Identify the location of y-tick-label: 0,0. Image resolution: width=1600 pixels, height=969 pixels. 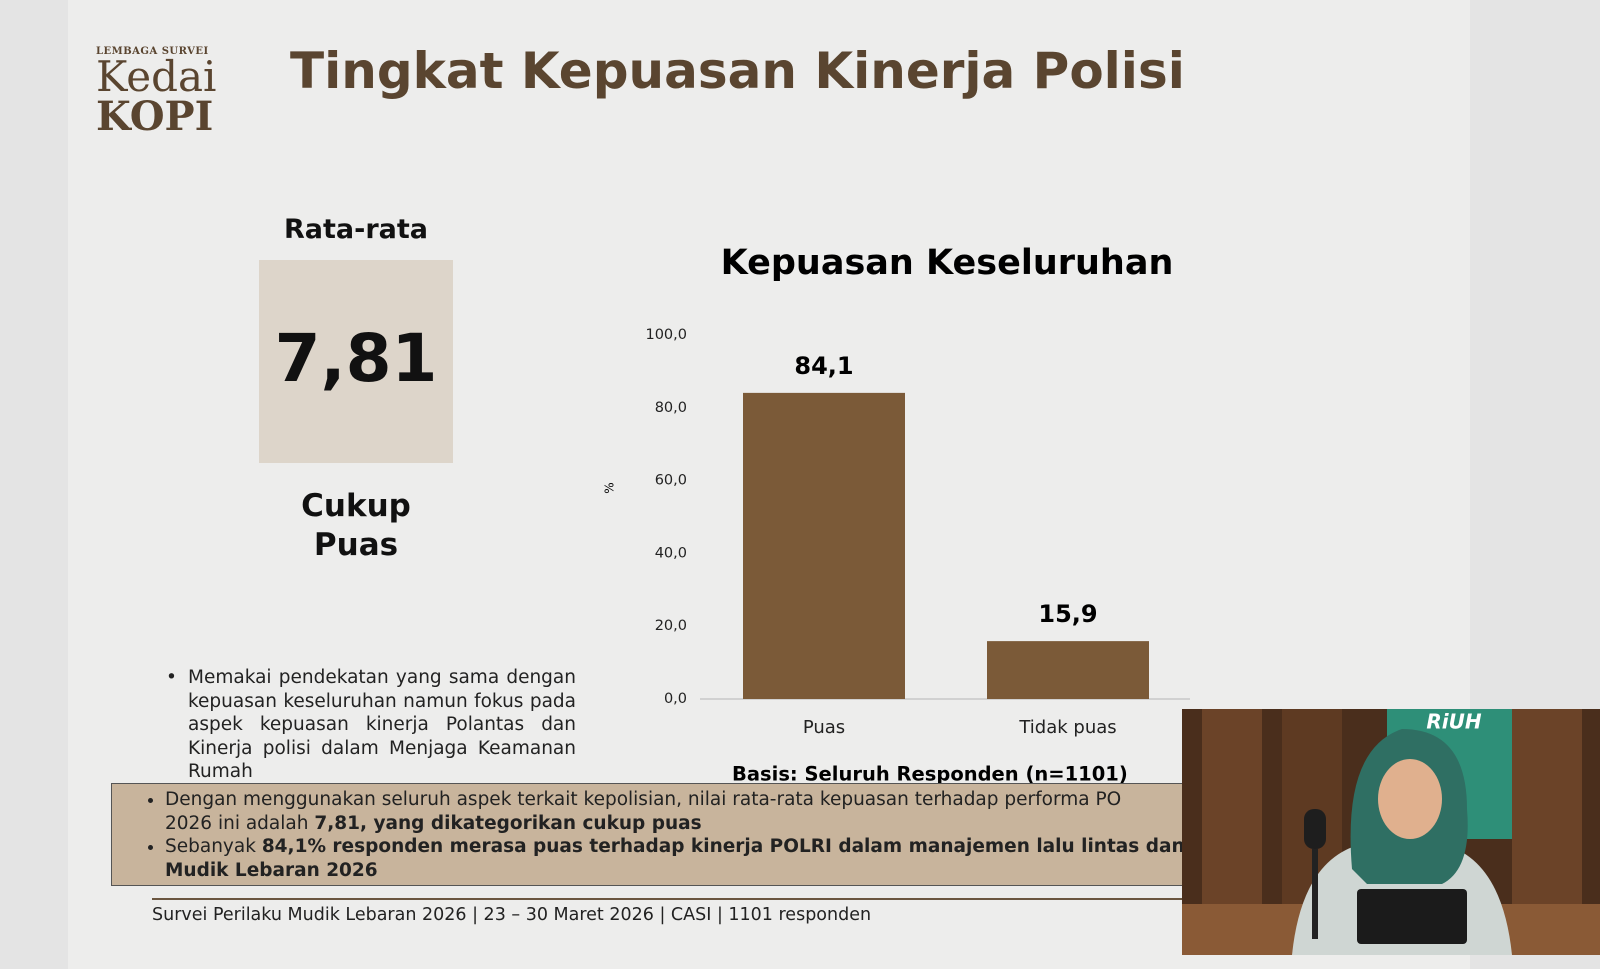
(675, 699).